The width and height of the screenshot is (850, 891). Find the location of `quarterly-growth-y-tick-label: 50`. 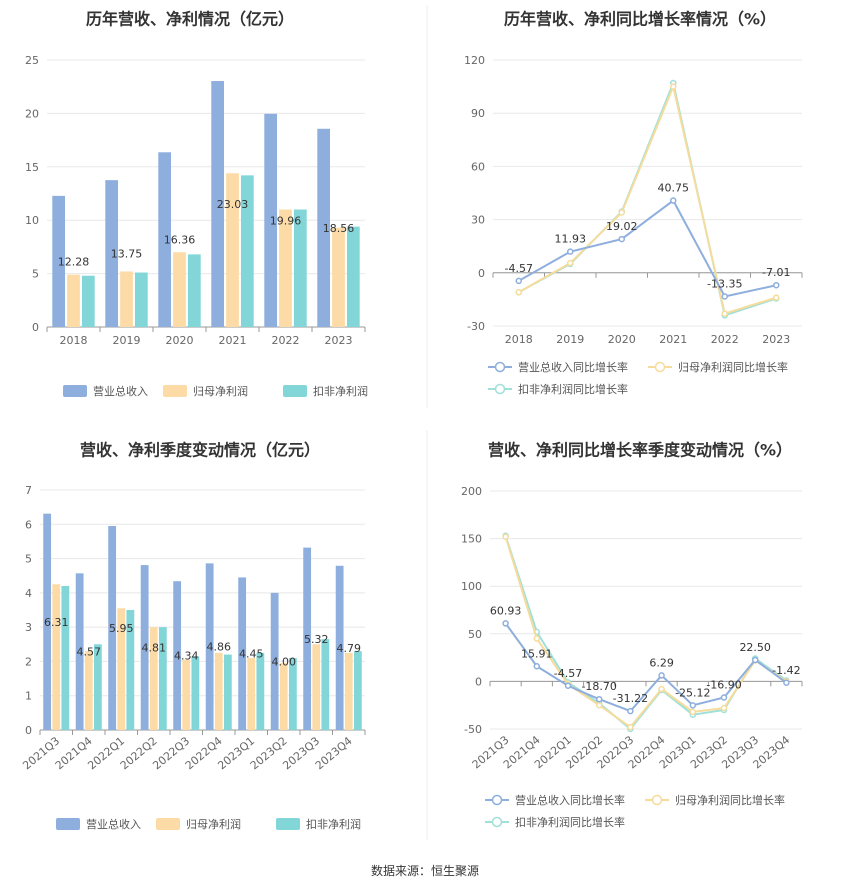

quarterly-growth-y-tick-label: 50 is located at coordinates (475, 634).